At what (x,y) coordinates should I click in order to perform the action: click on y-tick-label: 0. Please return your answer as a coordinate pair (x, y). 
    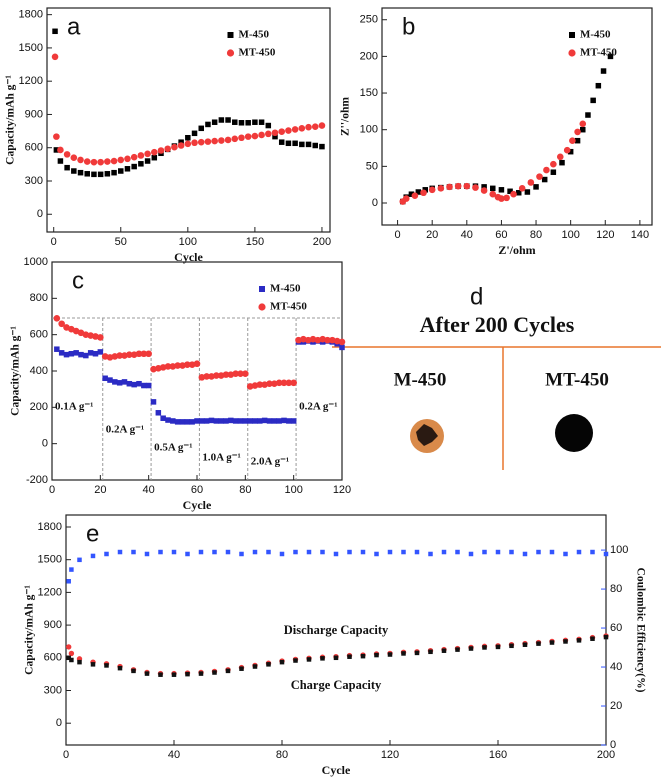
    Looking at the image, I should click on (45, 444).